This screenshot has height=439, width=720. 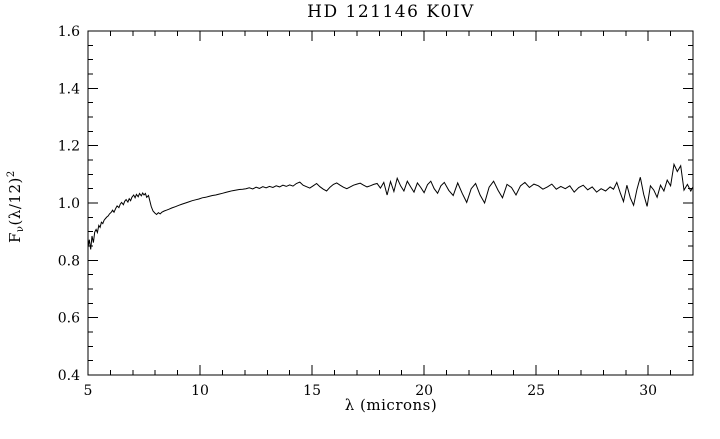 I want to click on y-tick-label: 0.6, so click(x=69, y=319).